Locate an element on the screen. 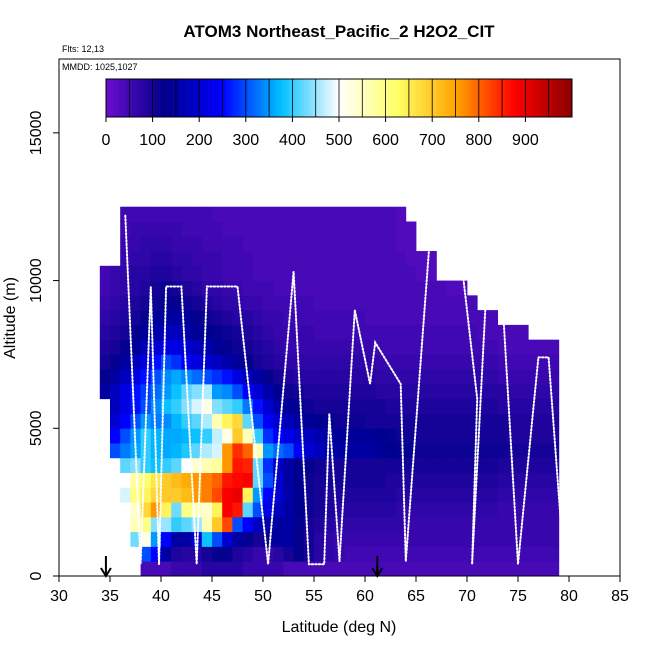  x-tick-label-4: 50 is located at coordinates (263, 596).